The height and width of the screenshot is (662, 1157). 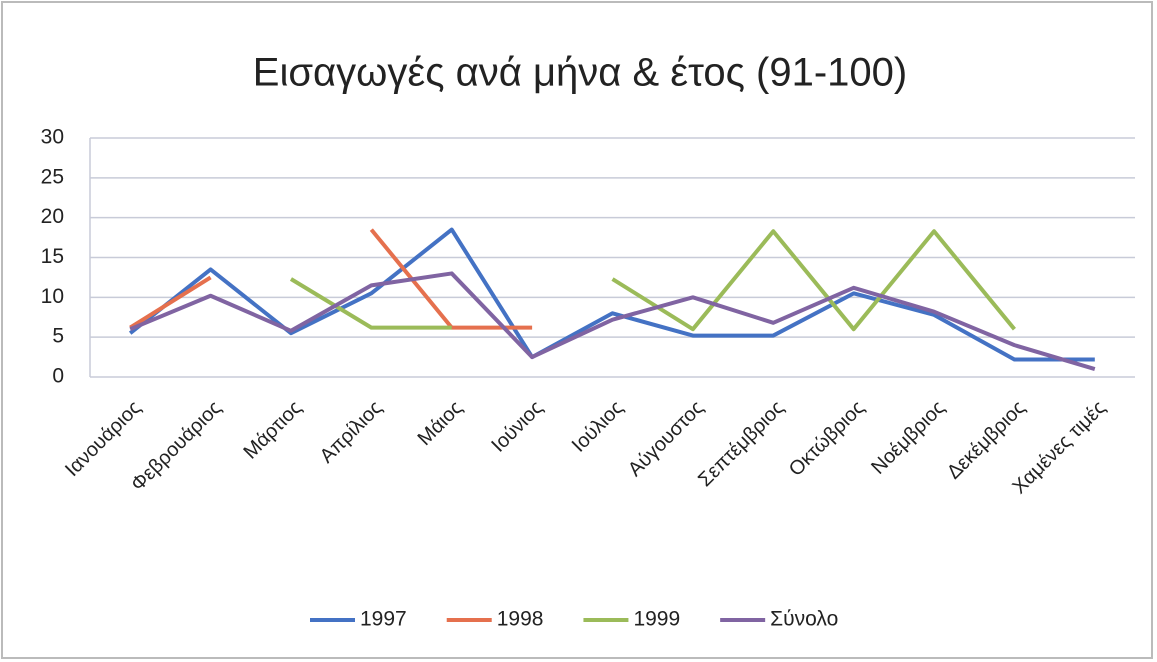 I want to click on y-tick-label: 25, so click(x=52, y=176).